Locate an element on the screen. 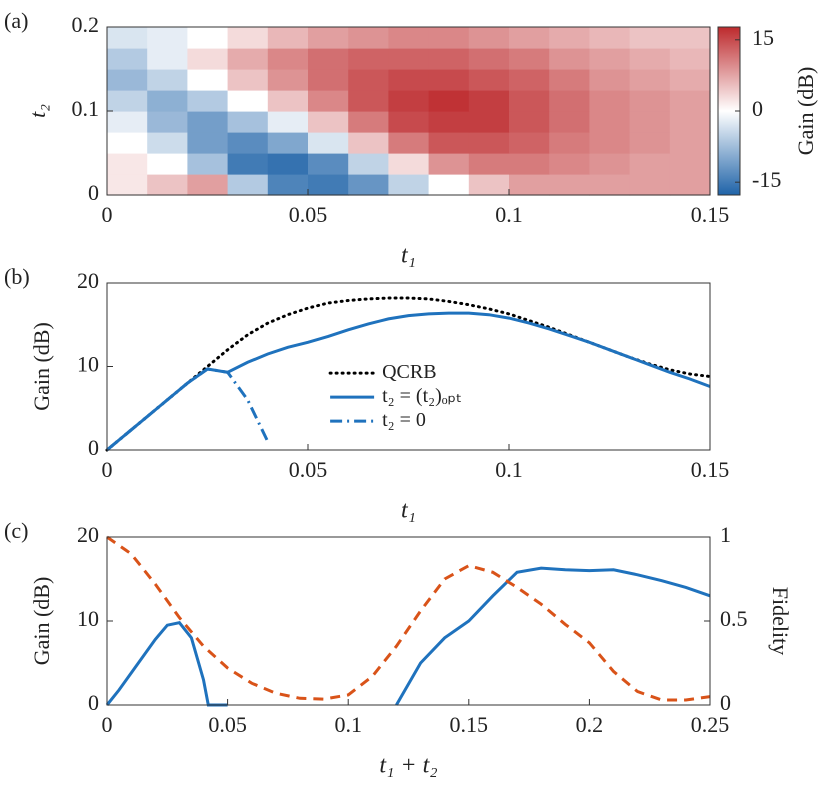 The height and width of the screenshot is (788, 830). panel-label: (c) is located at coordinates (16, 530).